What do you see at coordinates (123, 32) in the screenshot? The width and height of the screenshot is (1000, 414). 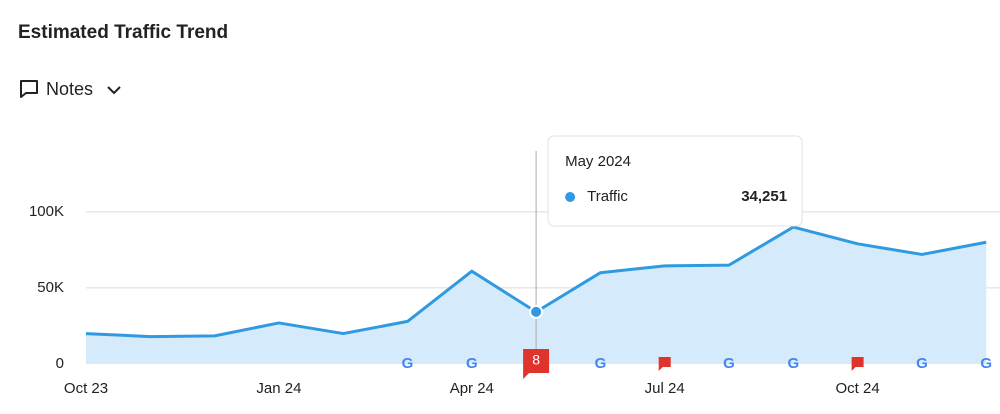 I see `chart-title: Estimated Traffic Trend` at bounding box center [123, 32].